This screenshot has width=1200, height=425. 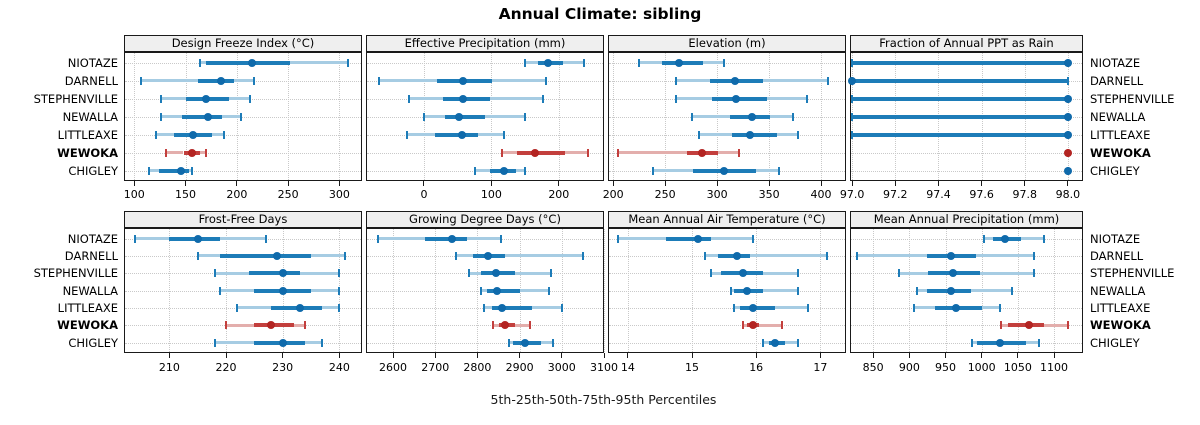 I want to click on axis-tick-label: 250, so click(x=665, y=194).